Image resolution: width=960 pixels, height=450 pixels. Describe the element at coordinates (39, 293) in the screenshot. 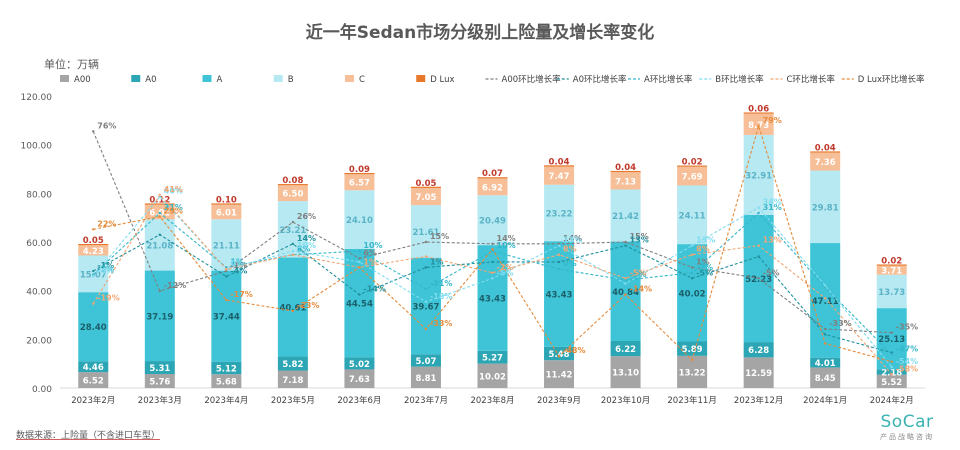

I see `y-tick-label: 40.00` at that location.